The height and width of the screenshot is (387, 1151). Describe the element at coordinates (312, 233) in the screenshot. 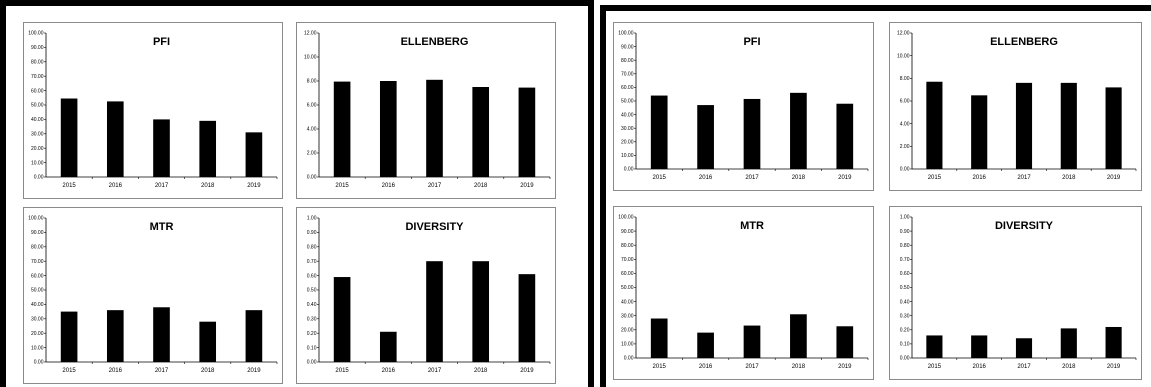

I see `y-tick-label: 0.90` at that location.